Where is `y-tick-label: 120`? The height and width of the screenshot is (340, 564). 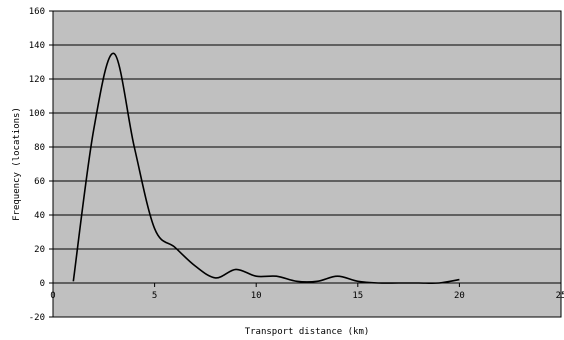
y-tick-label: 120 is located at coordinates (37, 80).